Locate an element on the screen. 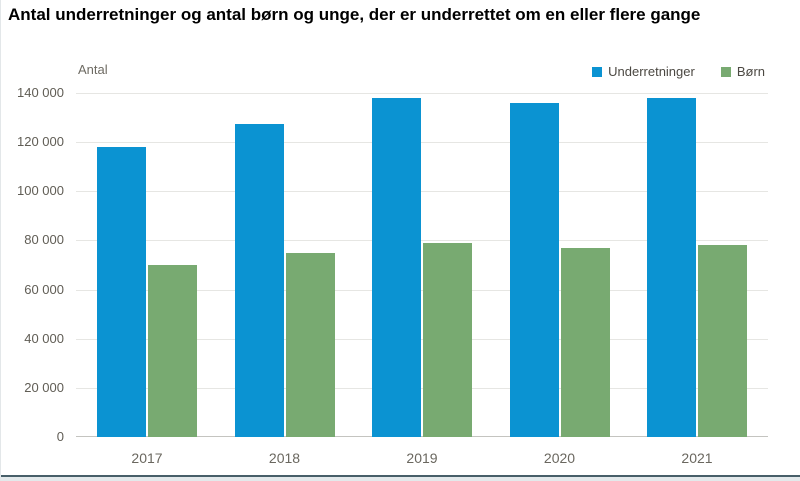 The width and height of the screenshot is (800, 481). bar-group-2021 is located at coordinates (697, 265).